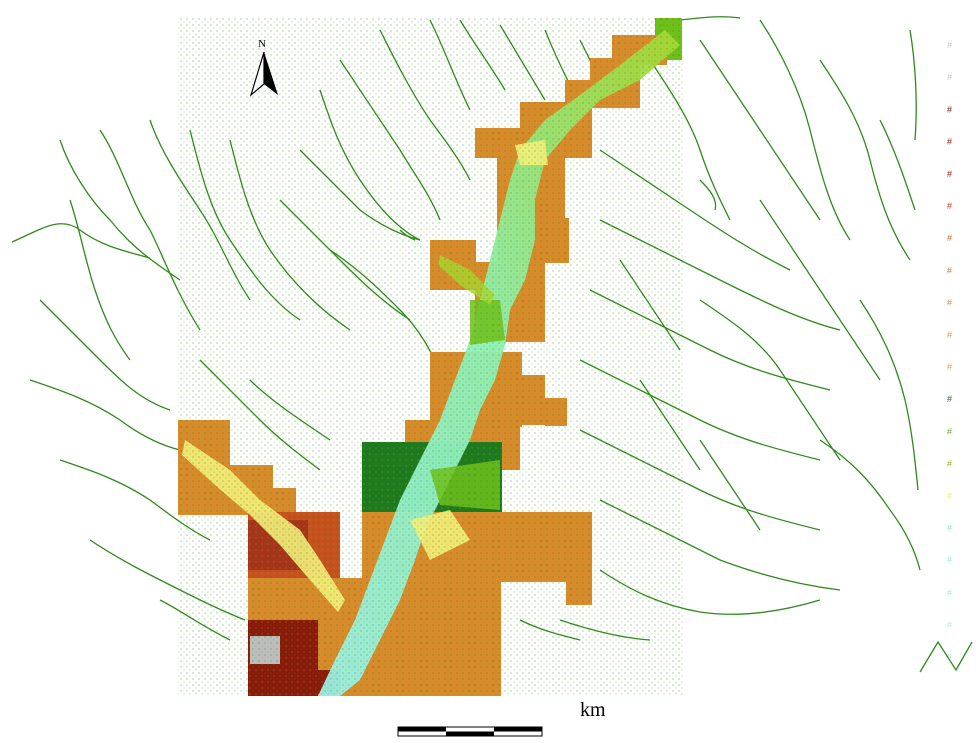 The height and width of the screenshot is (743, 976). What do you see at coordinates (501, 718) in the screenshot?
I see `scale-bar: km` at bounding box center [501, 718].